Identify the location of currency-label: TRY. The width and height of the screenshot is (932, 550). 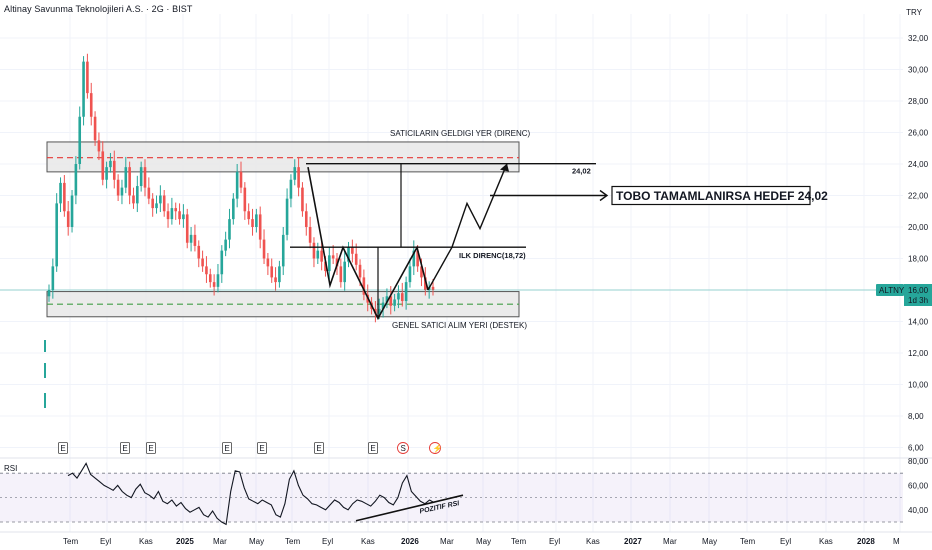
(914, 12).